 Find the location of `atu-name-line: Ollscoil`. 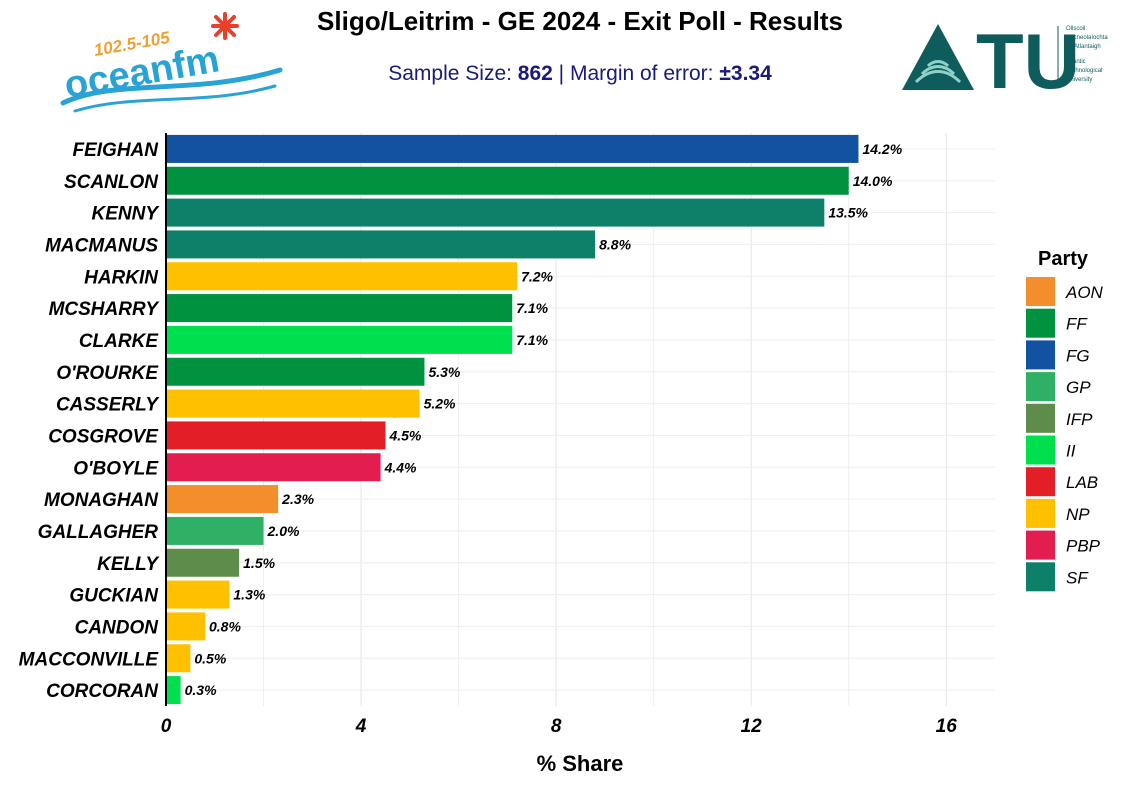

atu-name-line: Ollscoil is located at coordinates (1075, 29).